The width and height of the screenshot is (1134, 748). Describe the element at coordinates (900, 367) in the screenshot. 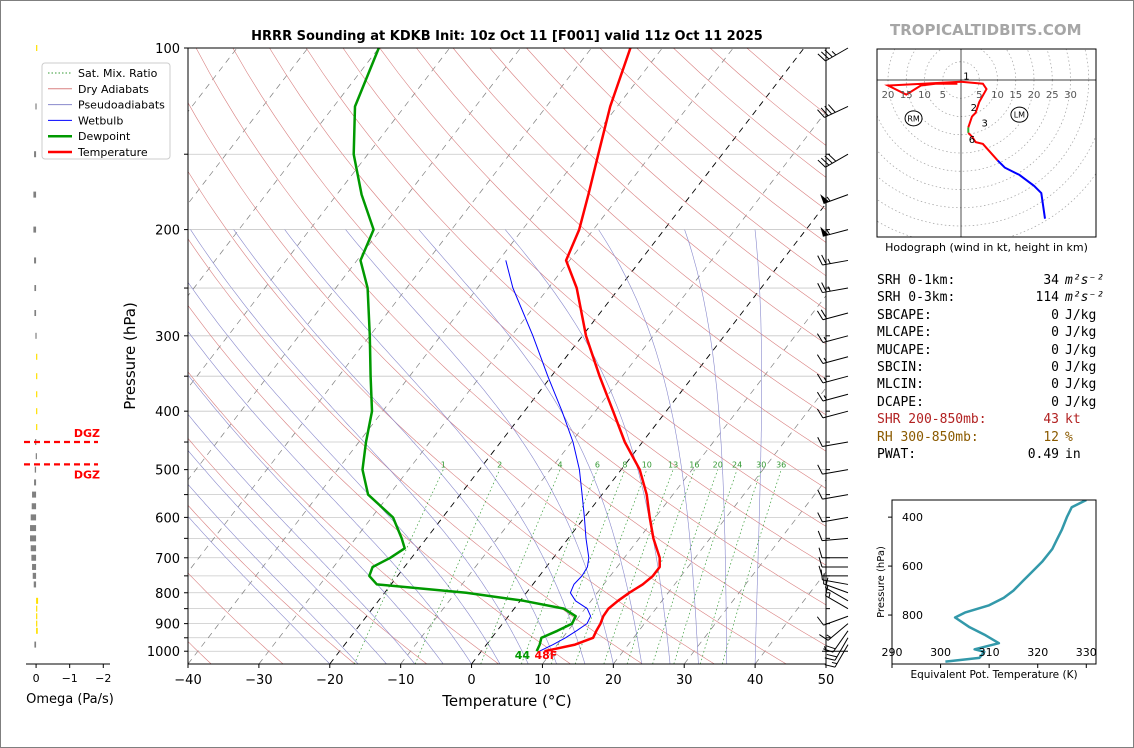

I see `parameter-name: SBCIN:` at that location.